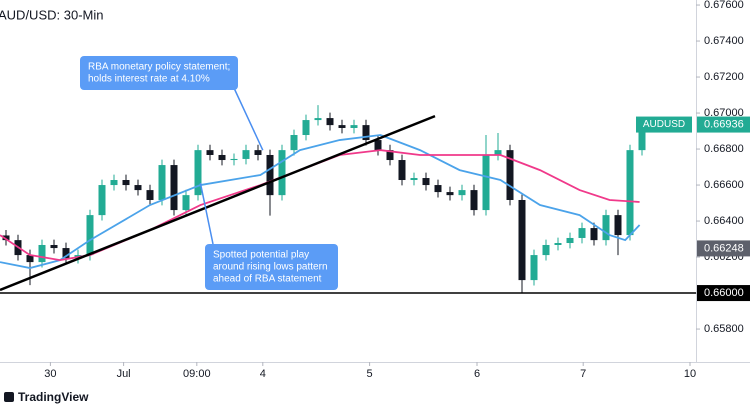 The height and width of the screenshot is (413, 750). I want to click on branding: TradingView, so click(53, 397).